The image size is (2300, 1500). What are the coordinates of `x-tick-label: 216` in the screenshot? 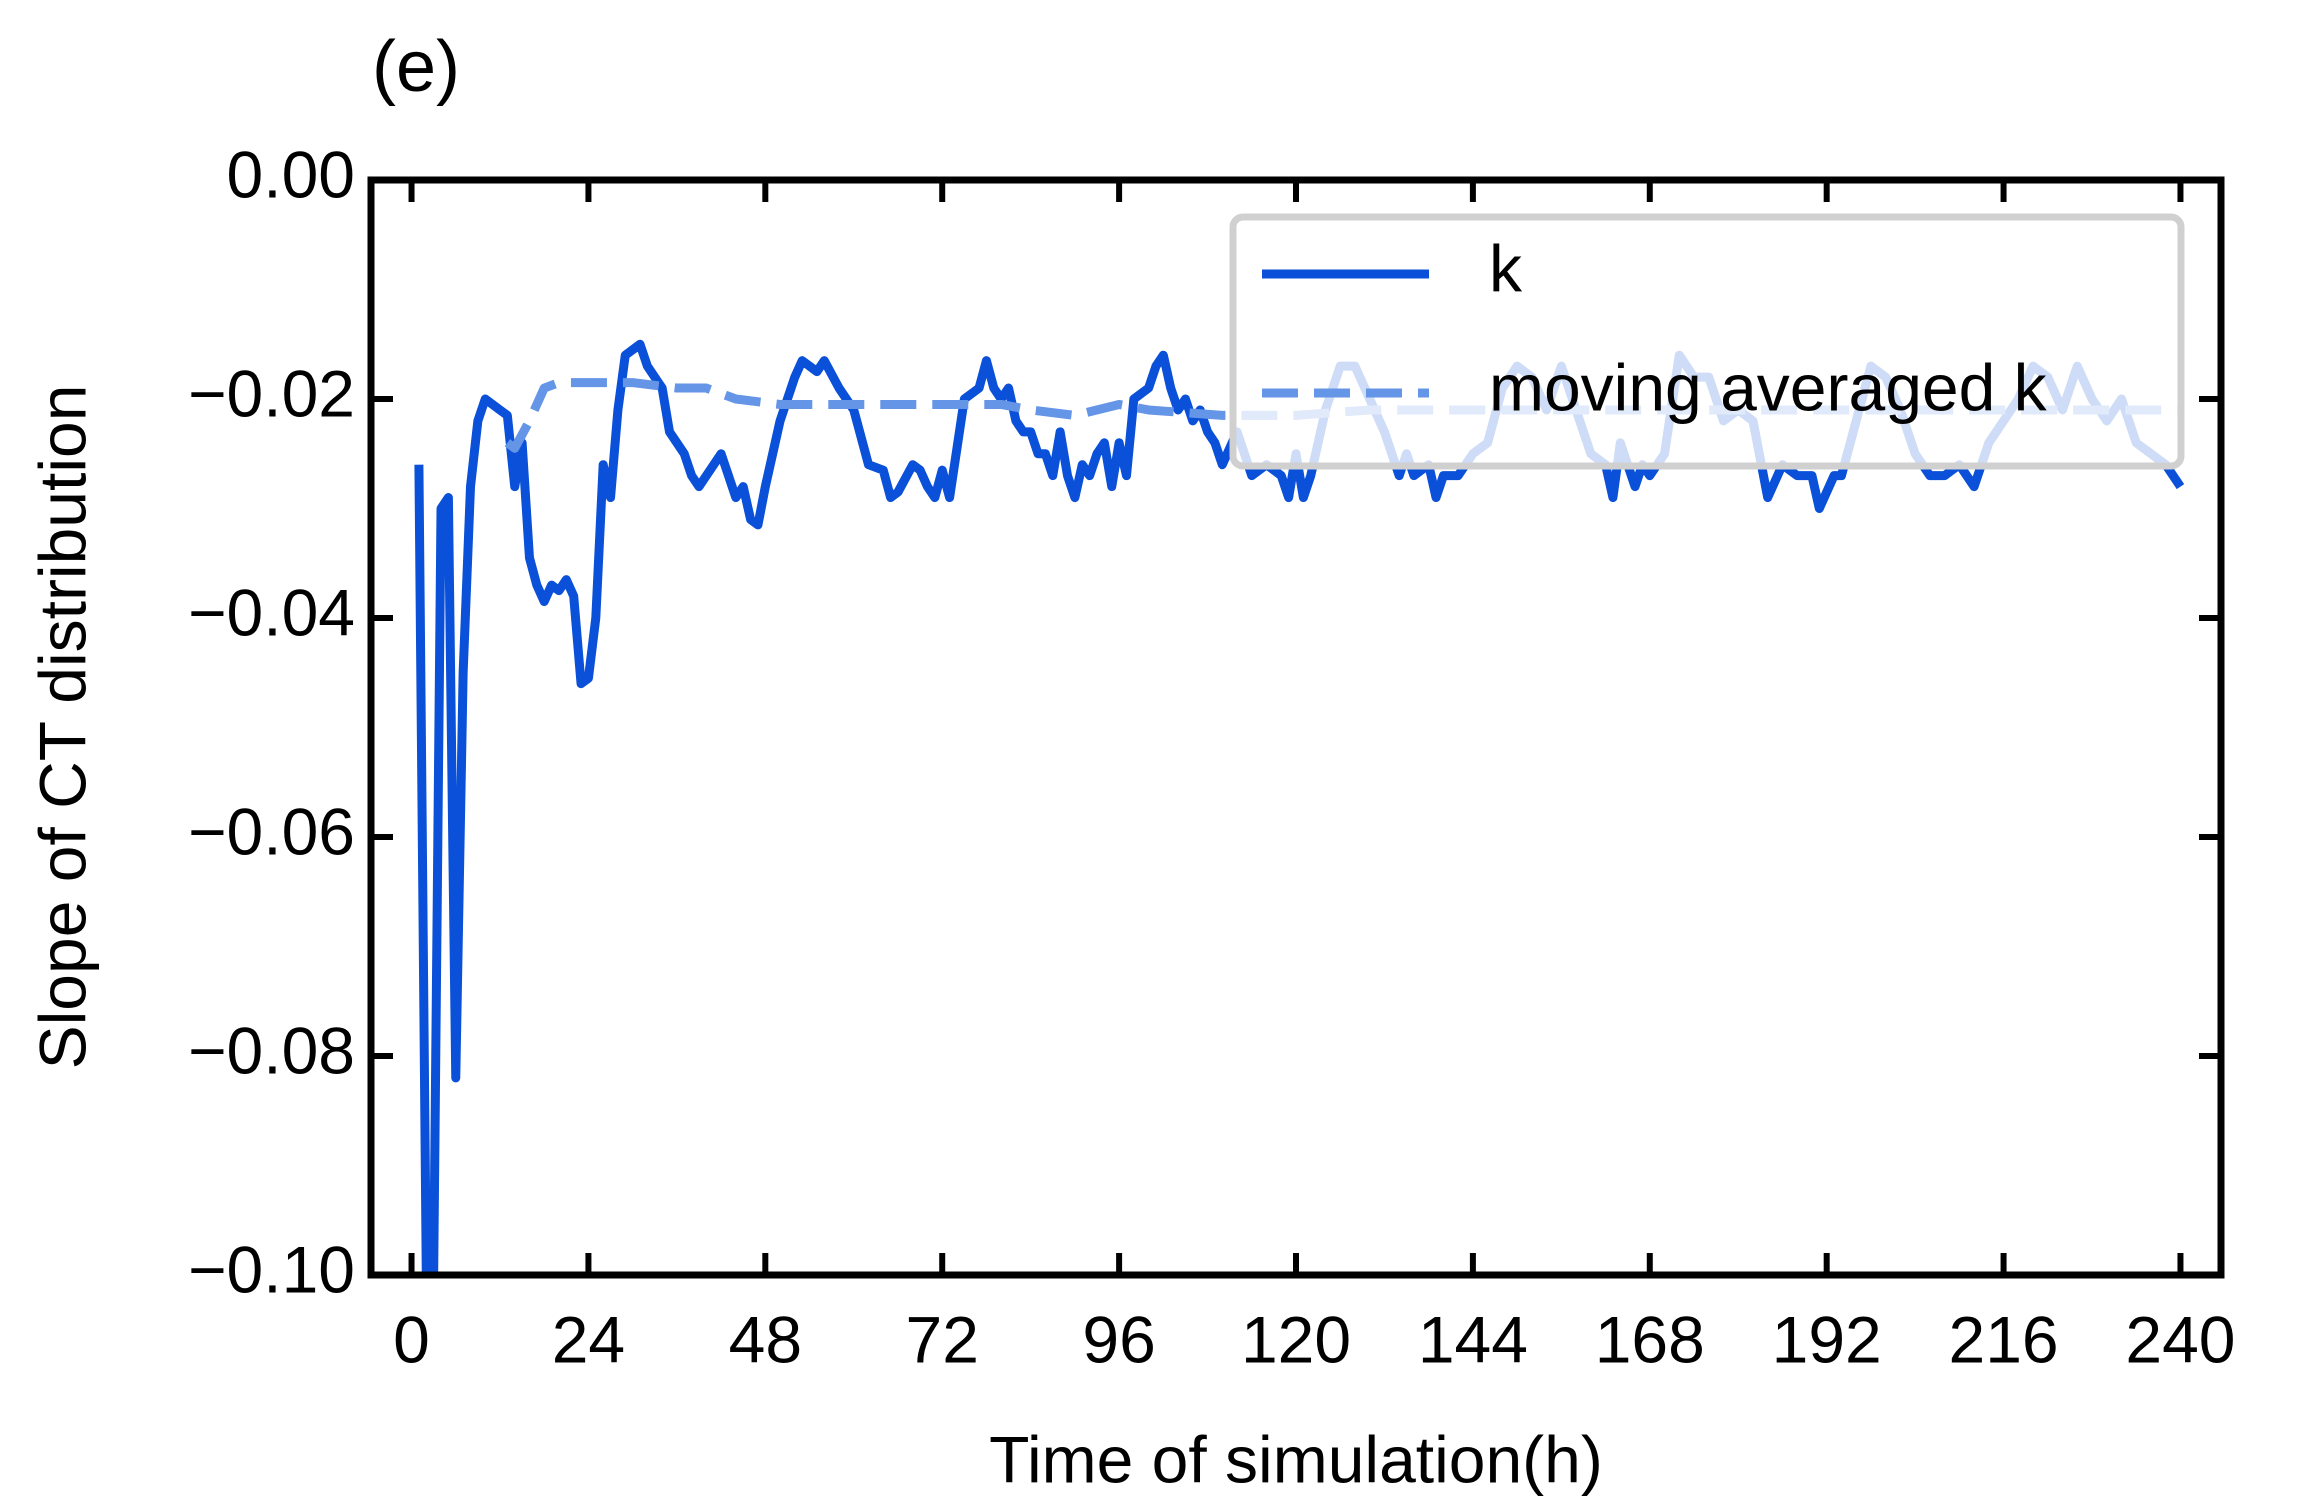 It's located at (2004, 1339).